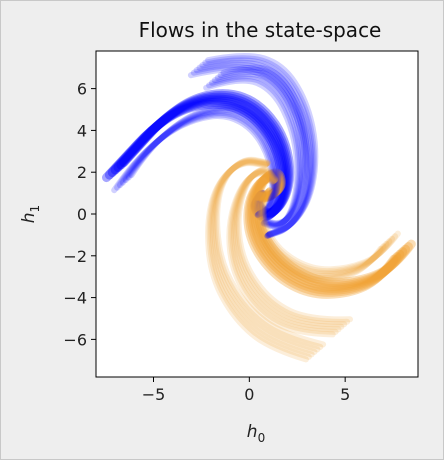 This screenshot has height=460, width=444. What do you see at coordinates (75, 339) in the screenshot?
I see `y-tick-label: −6` at bounding box center [75, 339].